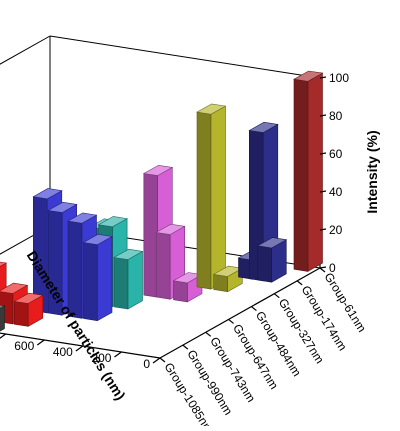  I want to click on box-edge-floor-front-right, so click(240, 313).